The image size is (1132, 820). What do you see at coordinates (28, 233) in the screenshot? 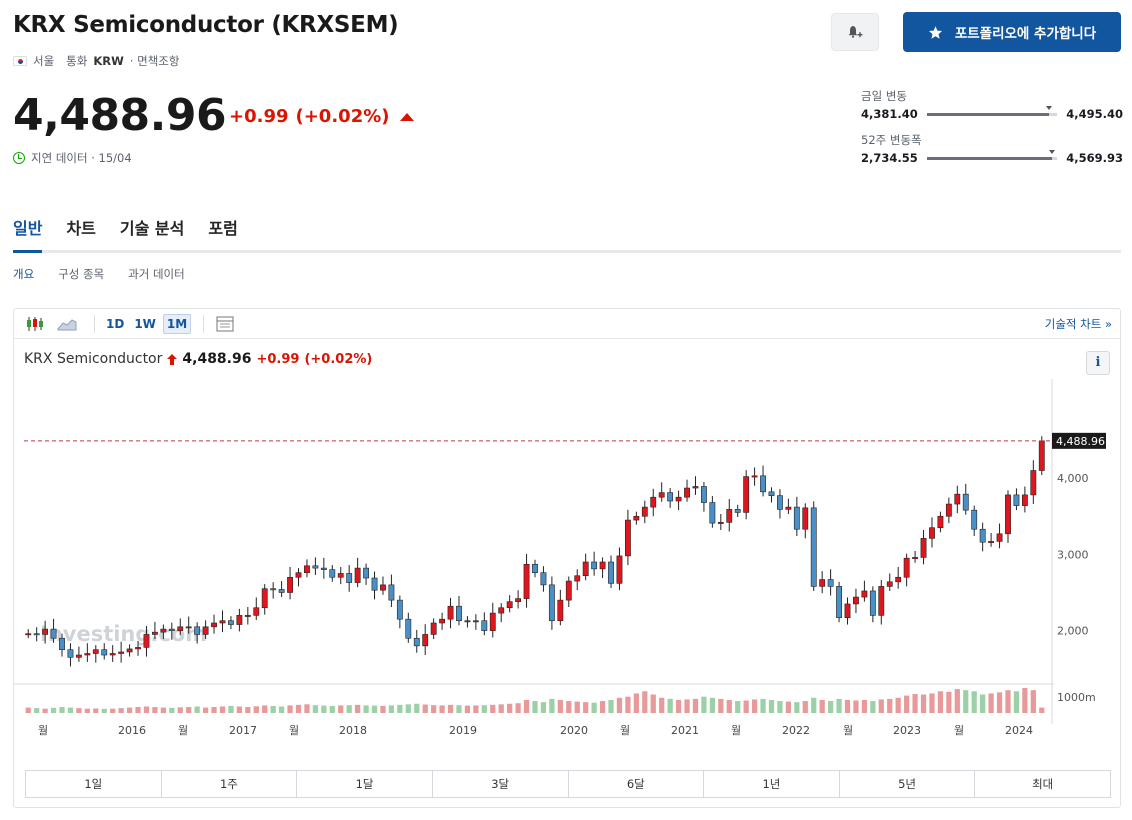
I see `tab-general: 일반` at bounding box center [28, 233].